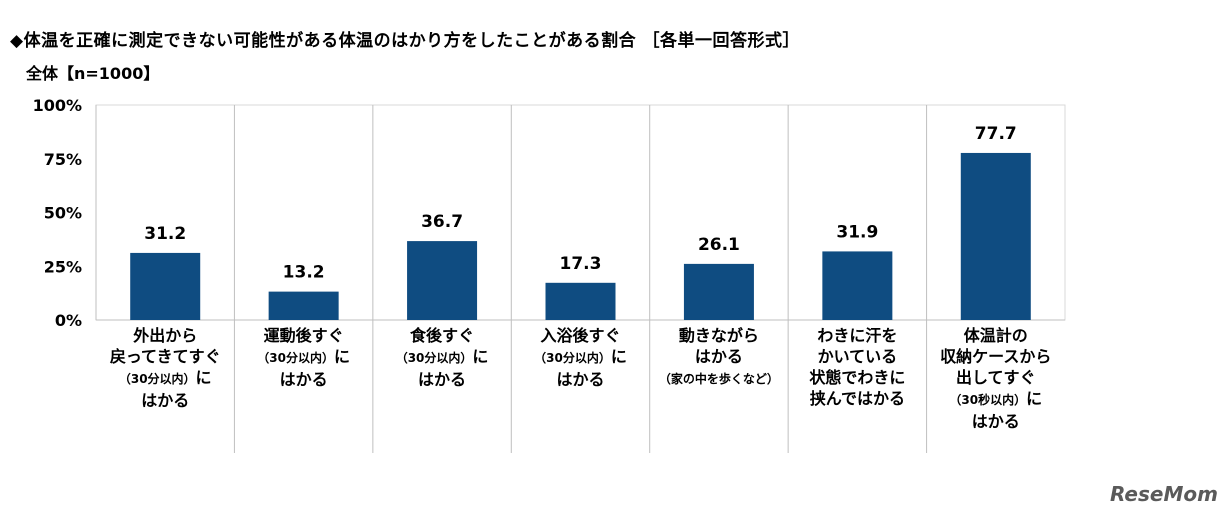 This screenshot has height=519, width=1223. Describe the element at coordinates (63, 213) in the screenshot. I see `y-tick-label: 50%` at that location.